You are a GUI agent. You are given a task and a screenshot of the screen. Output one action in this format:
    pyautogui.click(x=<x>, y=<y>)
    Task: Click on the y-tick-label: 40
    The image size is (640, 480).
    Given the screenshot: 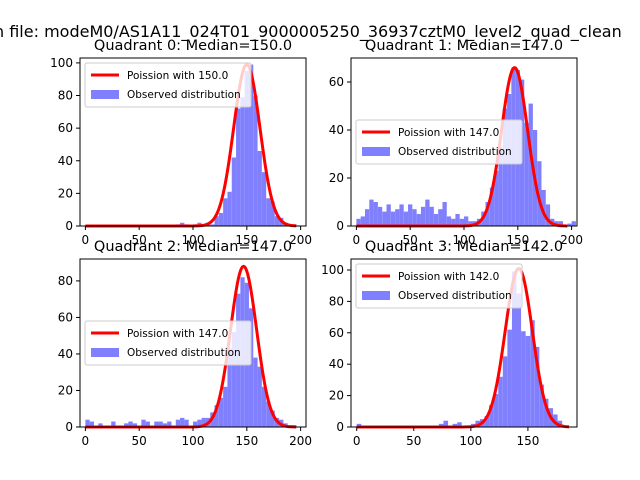 What is the action you would take?
    pyautogui.click(x=336, y=130)
    